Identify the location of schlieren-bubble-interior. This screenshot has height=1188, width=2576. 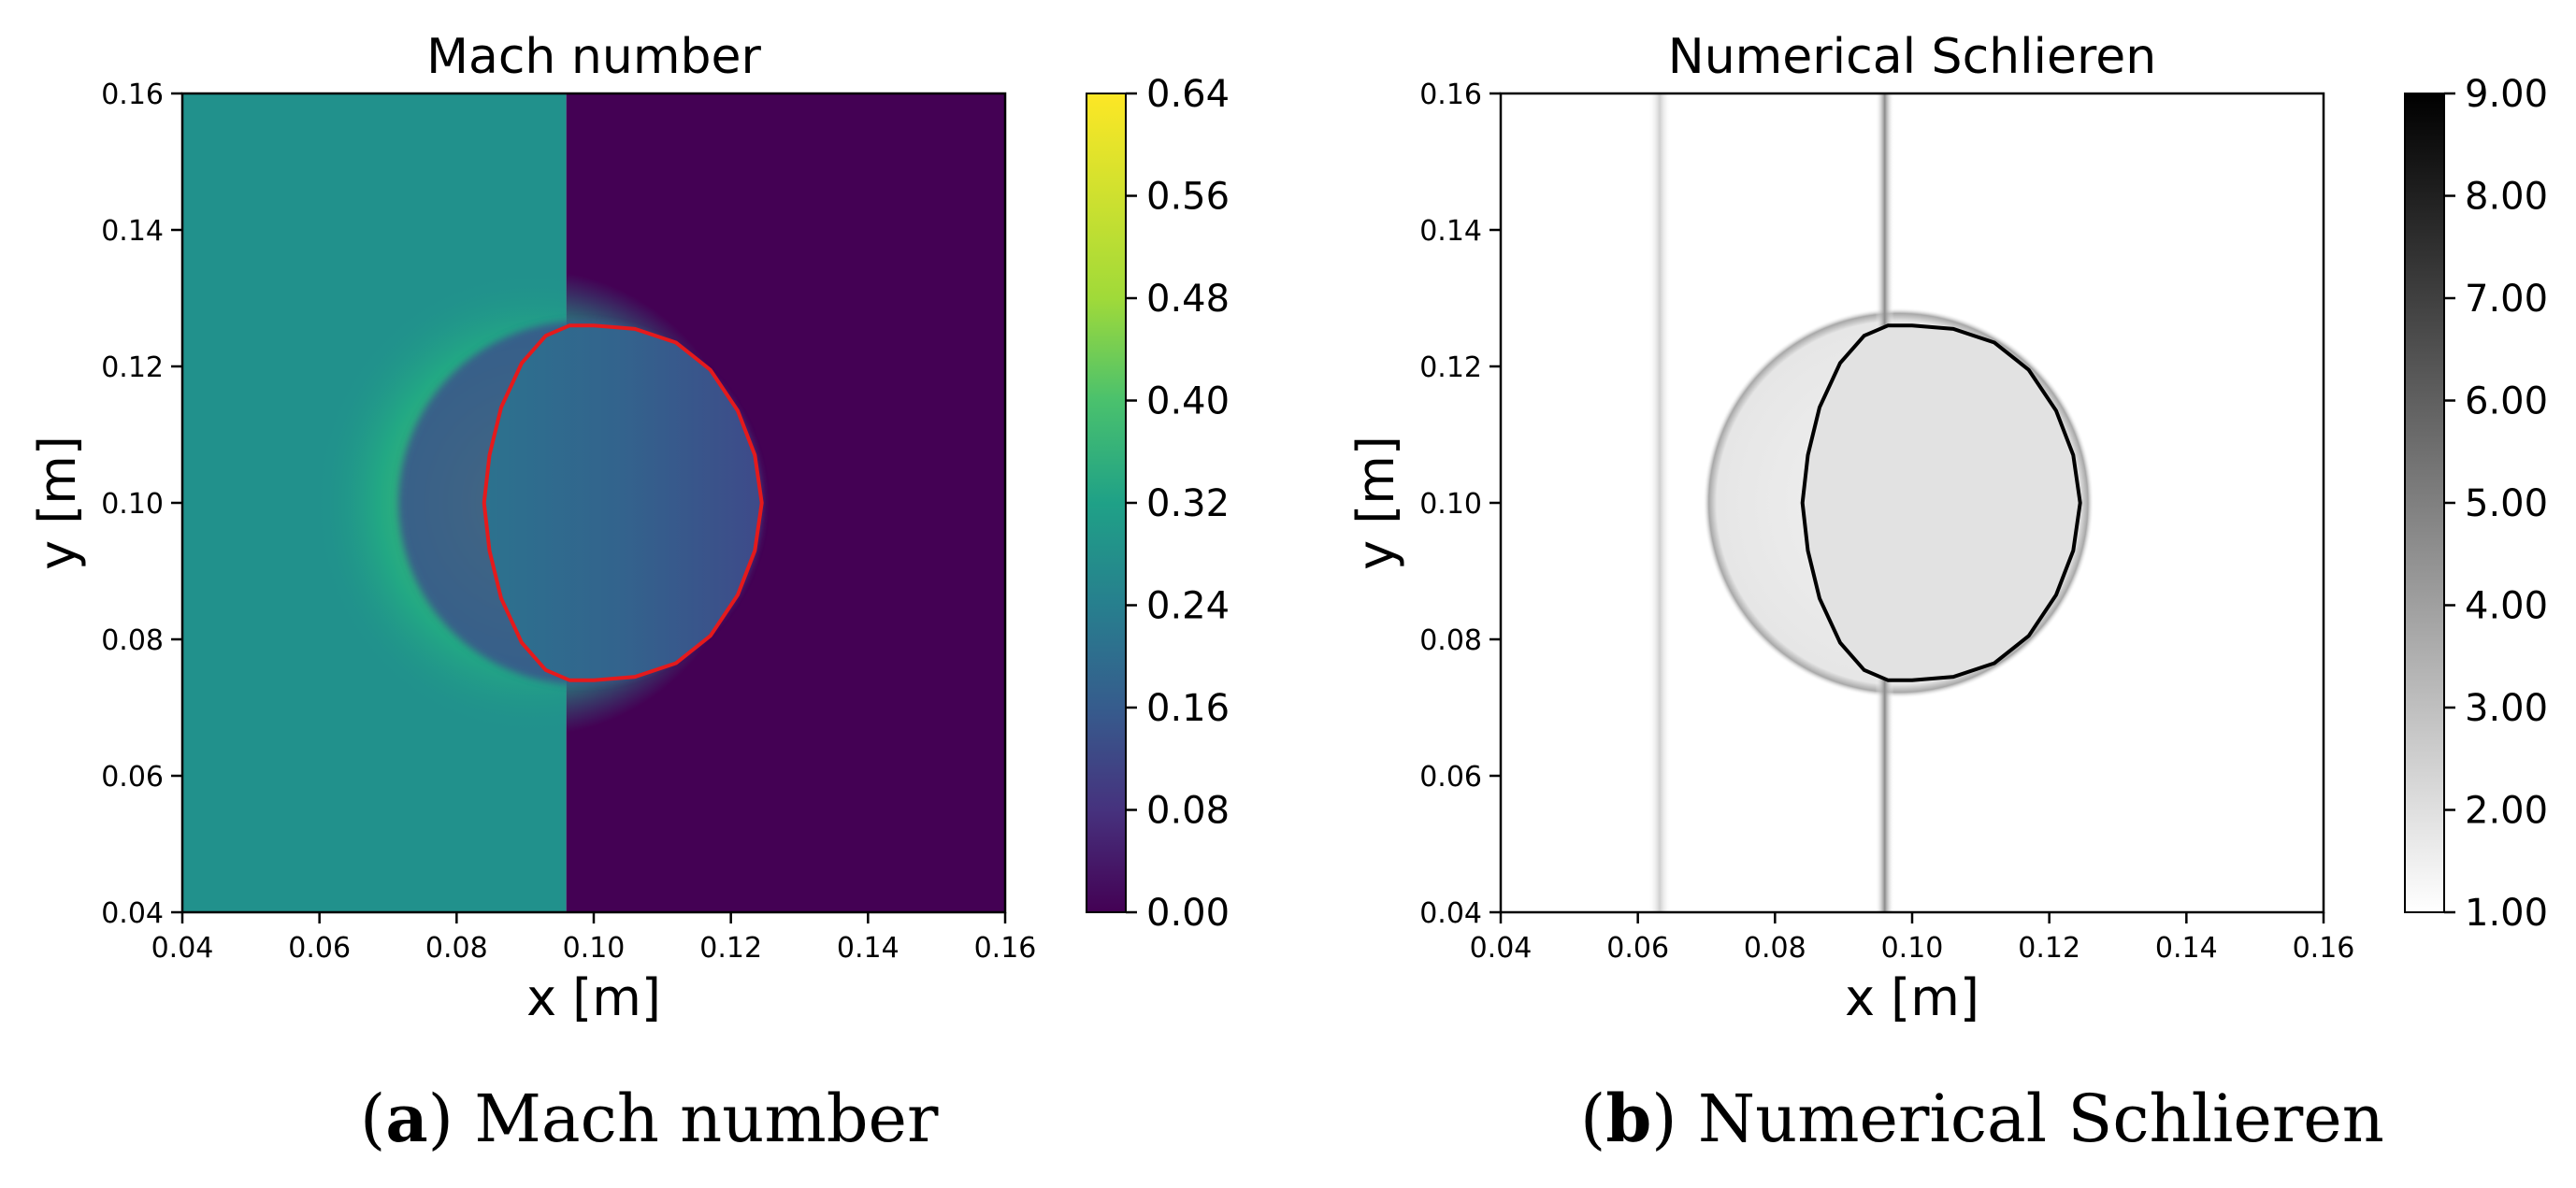
(1941, 502).